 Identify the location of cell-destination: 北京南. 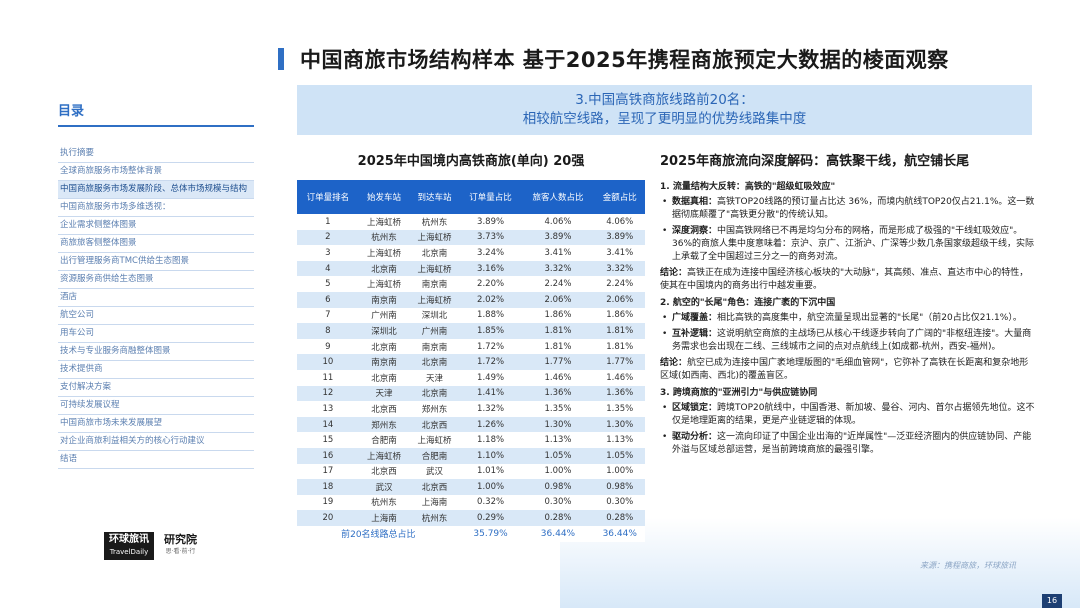
(434, 253).